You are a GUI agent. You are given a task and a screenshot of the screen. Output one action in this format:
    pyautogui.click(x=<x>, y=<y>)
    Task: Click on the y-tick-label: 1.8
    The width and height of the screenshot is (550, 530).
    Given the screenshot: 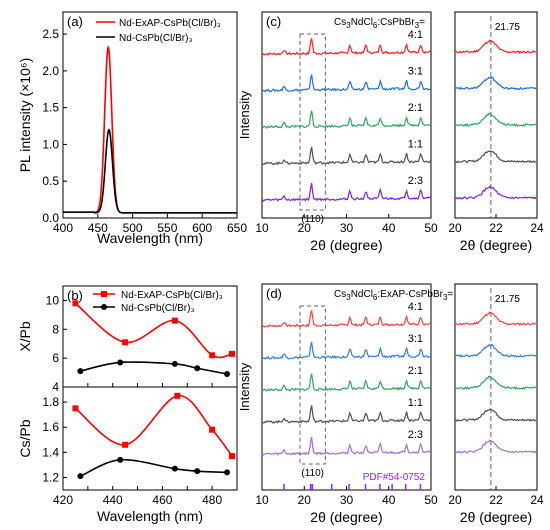 What is the action you would take?
    pyautogui.click(x=50, y=402)
    